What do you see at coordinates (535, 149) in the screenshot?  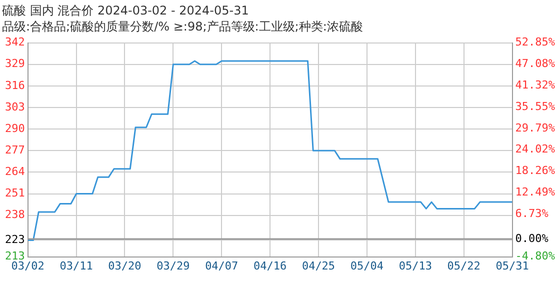 I see `y2-tick-label: 24.02%` at bounding box center [535, 149].